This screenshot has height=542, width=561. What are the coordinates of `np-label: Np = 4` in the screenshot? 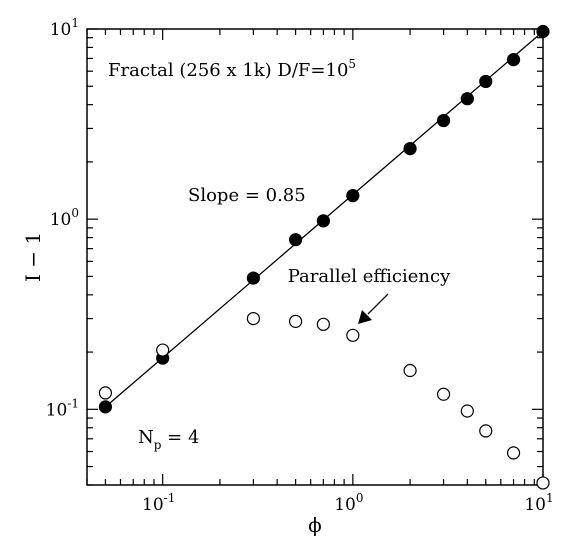 It's located at (168, 439).